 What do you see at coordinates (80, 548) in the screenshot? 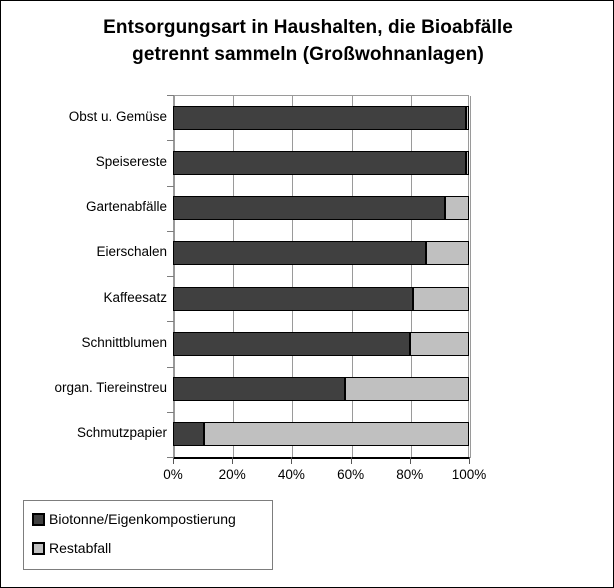
I see `legend-label-restabfall: Restabfall` at bounding box center [80, 548].